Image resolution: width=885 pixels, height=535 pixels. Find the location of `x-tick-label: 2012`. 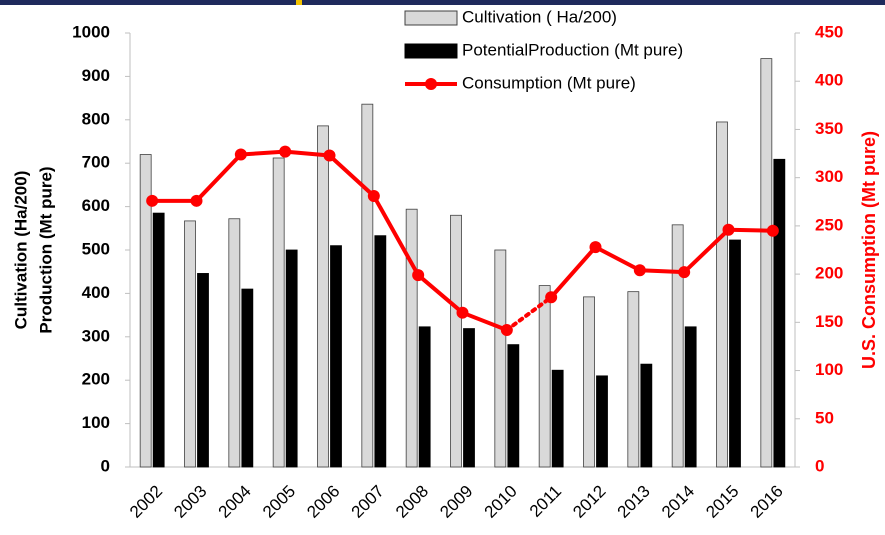

x-tick-label: 2012 is located at coordinates (589, 502).